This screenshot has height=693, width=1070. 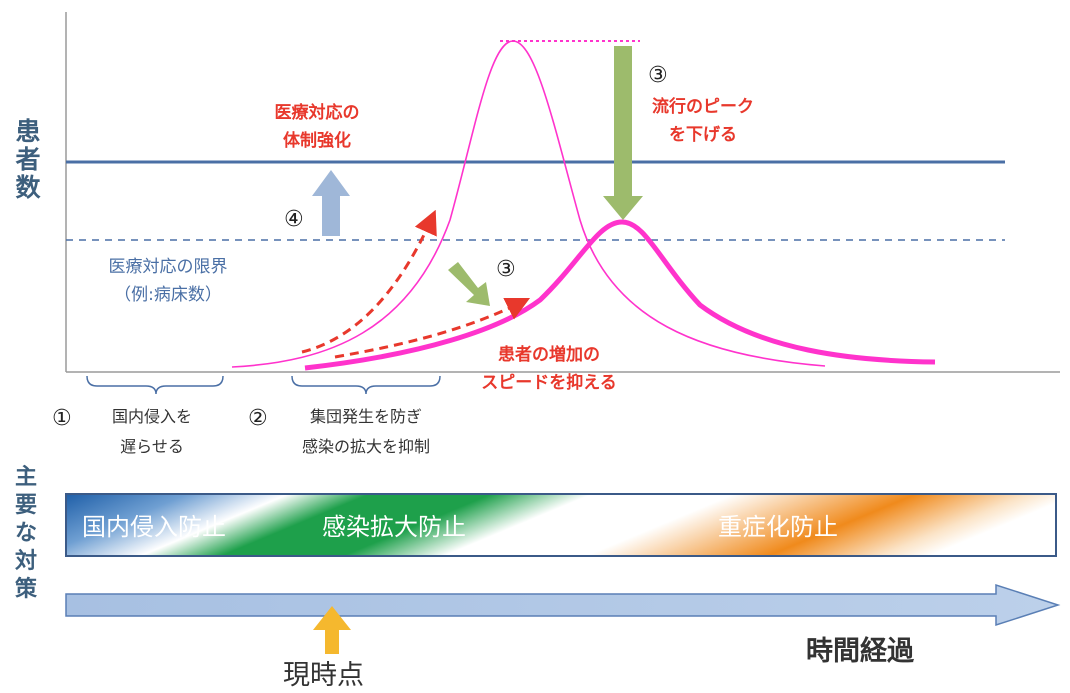 What do you see at coordinates (469, 284) in the screenshot?
I see `slow-down-arrow` at bounding box center [469, 284].